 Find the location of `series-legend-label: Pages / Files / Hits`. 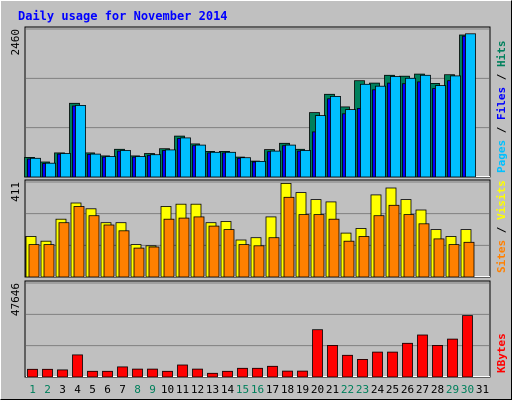

series-legend-label: Pages / Files / Hits is located at coordinates (501, 107).